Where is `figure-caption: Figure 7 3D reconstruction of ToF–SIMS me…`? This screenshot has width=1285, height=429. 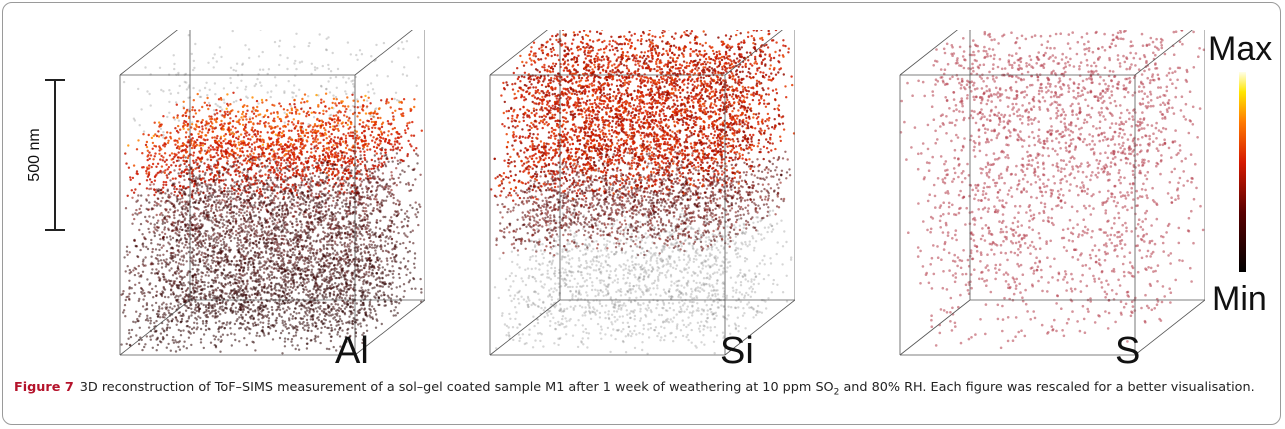 figure-caption: Figure 7 3D reconstruction of ToF–SIMS me… is located at coordinates (644, 390).